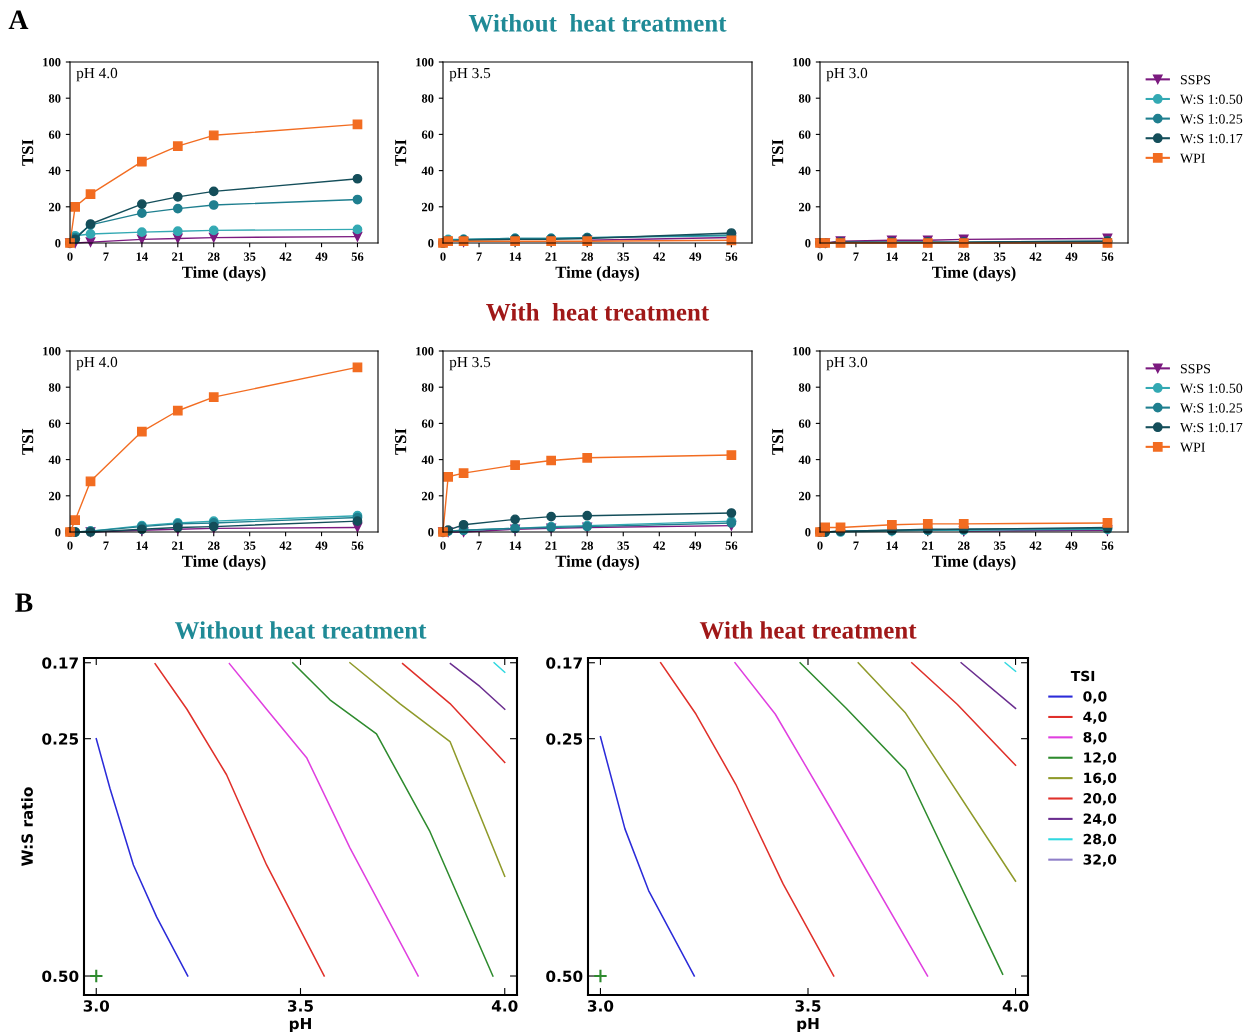 Image resolution: width=1250 pixels, height=1032 pixels. What do you see at coordinates (1195, 369) in the screenshot?
I see `legend-label: SSPS` at bounding box center [1195, 369].